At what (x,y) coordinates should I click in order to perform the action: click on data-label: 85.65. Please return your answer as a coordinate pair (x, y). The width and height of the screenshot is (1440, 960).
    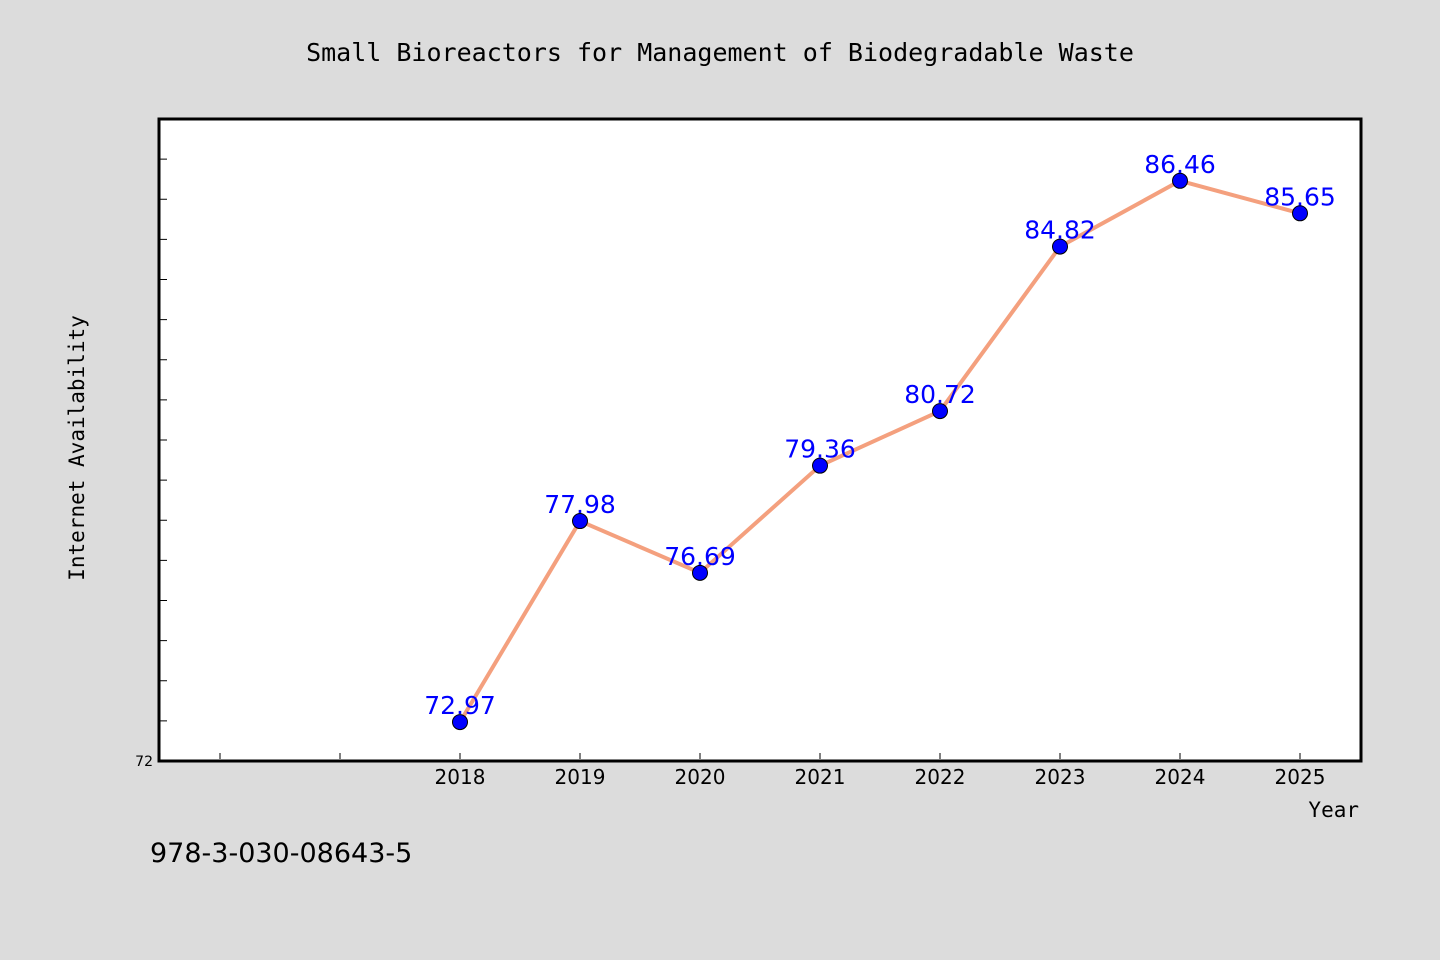
    Looking at the image, I should click on (1300, 196).